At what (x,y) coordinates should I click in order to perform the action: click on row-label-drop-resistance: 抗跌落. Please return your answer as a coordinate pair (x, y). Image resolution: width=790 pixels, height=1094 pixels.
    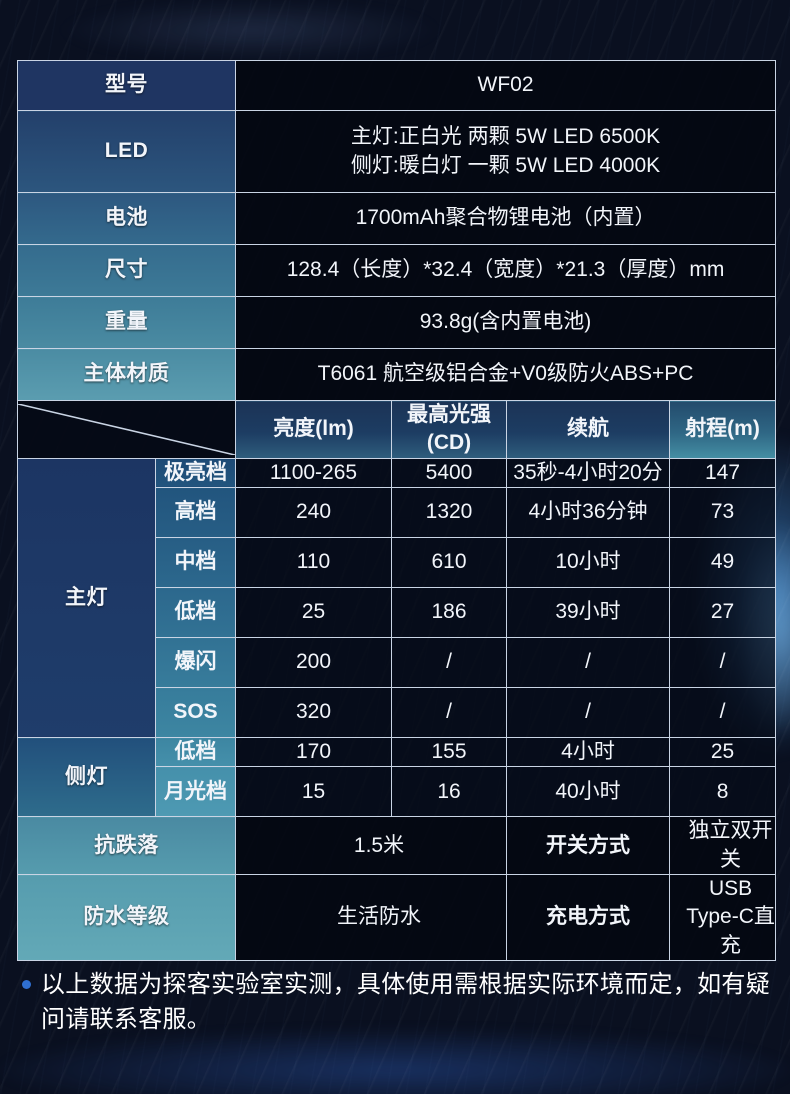
    Looking at the image, I should click on (126, 846).